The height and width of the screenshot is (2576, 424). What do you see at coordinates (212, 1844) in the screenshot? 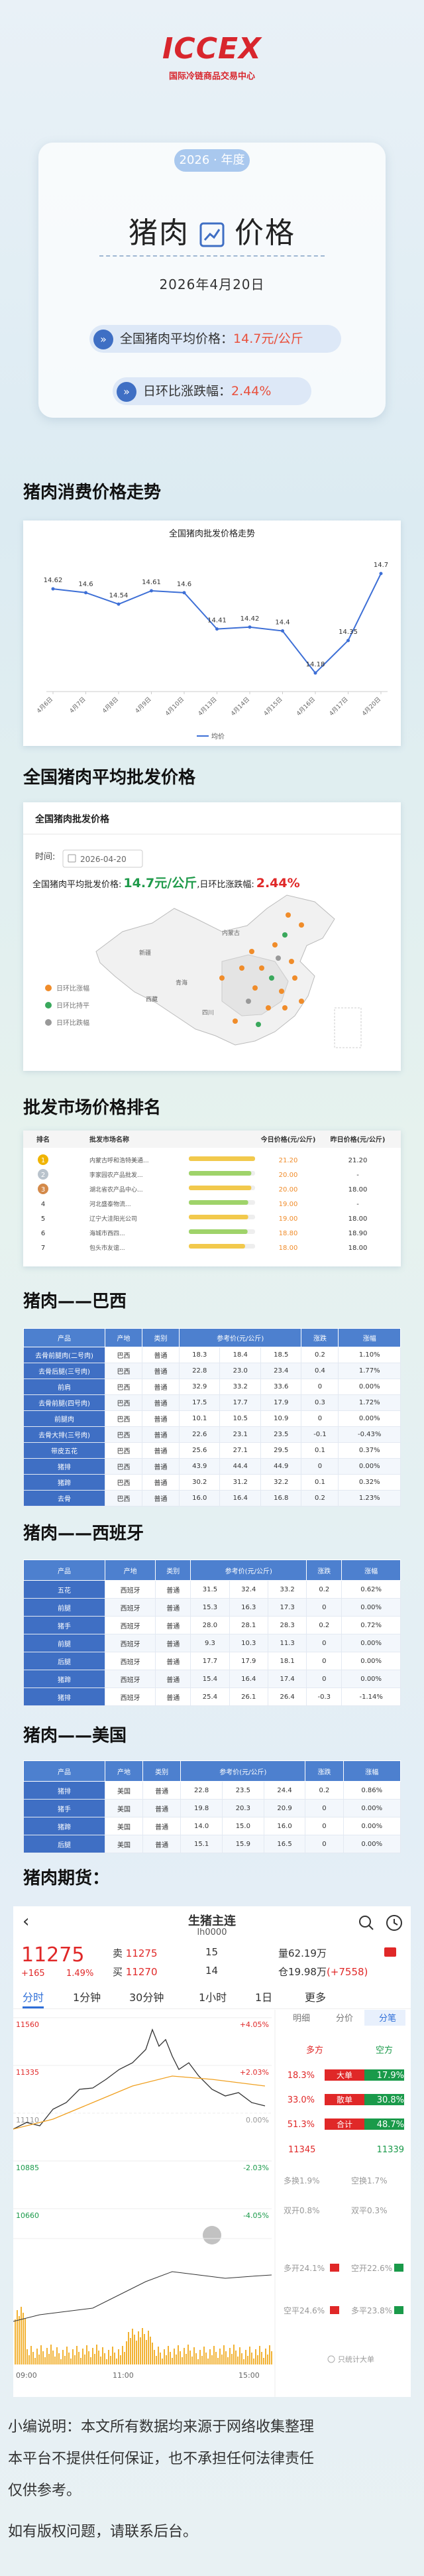
I see `table-row: 后腿 美国 普通 15.1 15.9 16.5 0 0.00%` at bounding box center [212, 1844].